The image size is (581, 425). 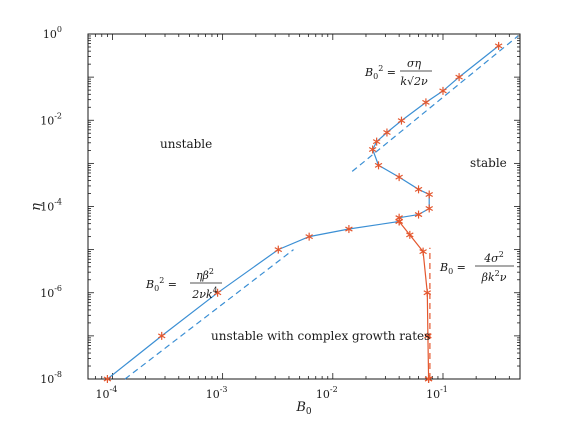 I want to click on region-label-complex: unstable with complex growth rates, so click(x=320, y=336).